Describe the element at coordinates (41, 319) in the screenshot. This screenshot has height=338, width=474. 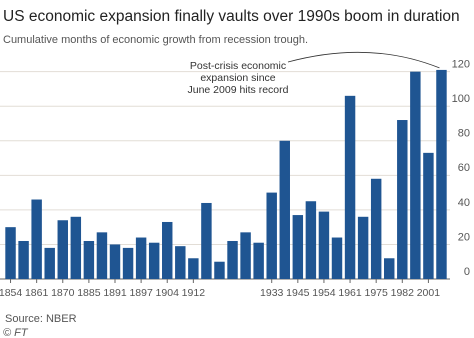
I see `source: Source: NBER` at that location.